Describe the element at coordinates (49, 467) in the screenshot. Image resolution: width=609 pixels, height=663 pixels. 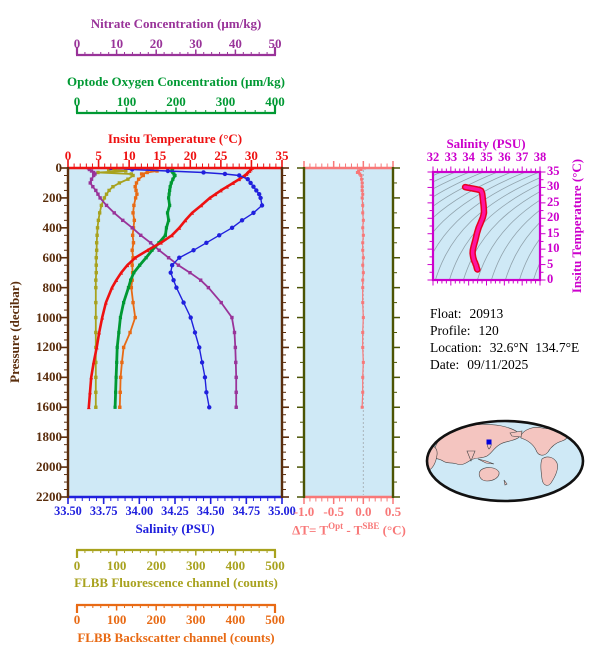
I see `tick-label: 2000` at that location.